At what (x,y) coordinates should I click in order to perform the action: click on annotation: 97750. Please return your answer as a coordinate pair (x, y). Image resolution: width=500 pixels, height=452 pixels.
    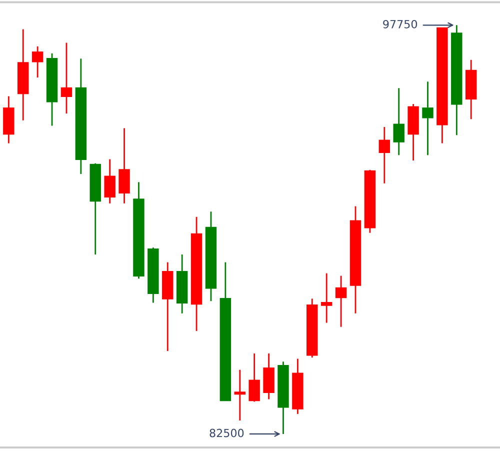
    Looking at the image, I should click on (400, 24).